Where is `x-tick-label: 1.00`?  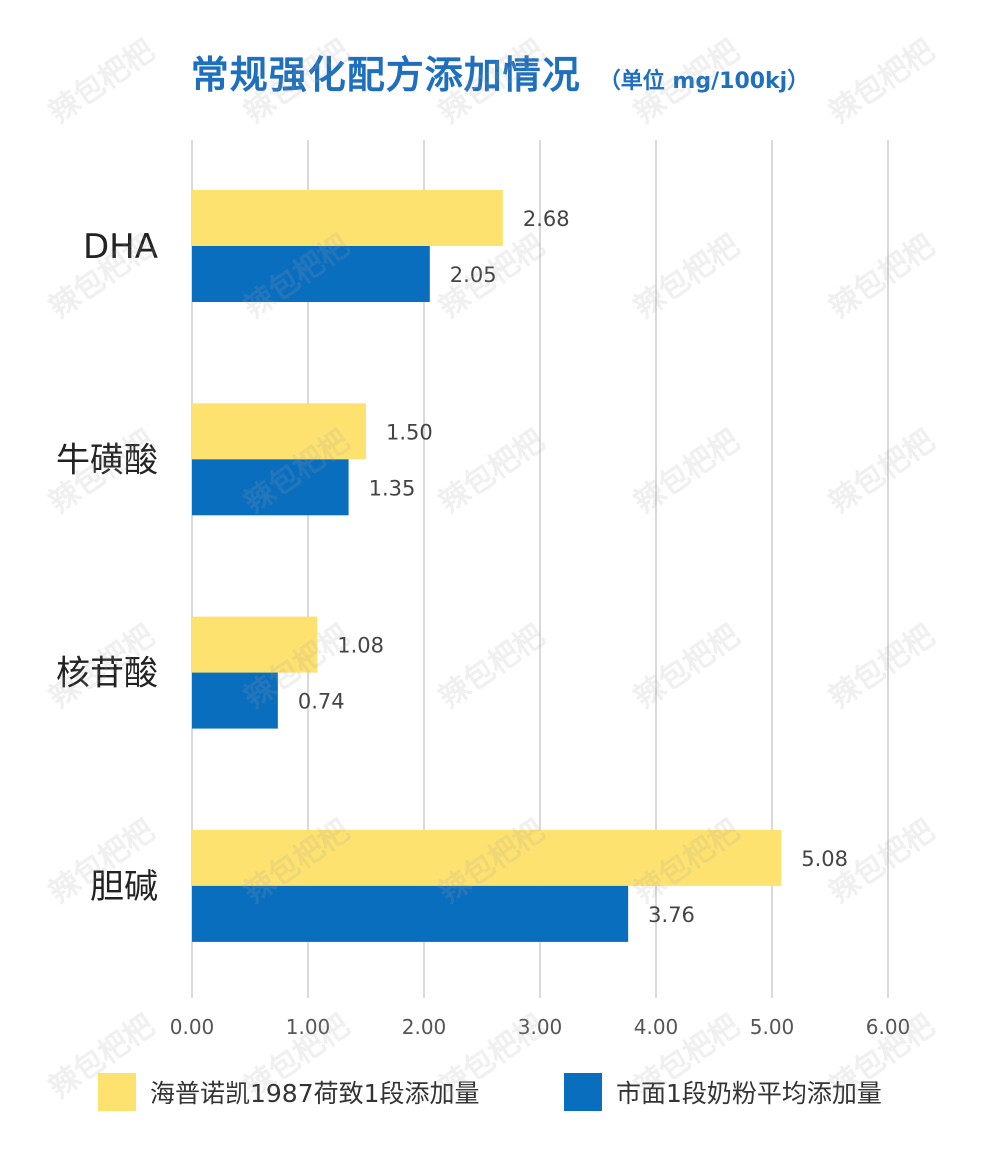
x-tick-label: 1.00 is located at coordinates (308, 1027).